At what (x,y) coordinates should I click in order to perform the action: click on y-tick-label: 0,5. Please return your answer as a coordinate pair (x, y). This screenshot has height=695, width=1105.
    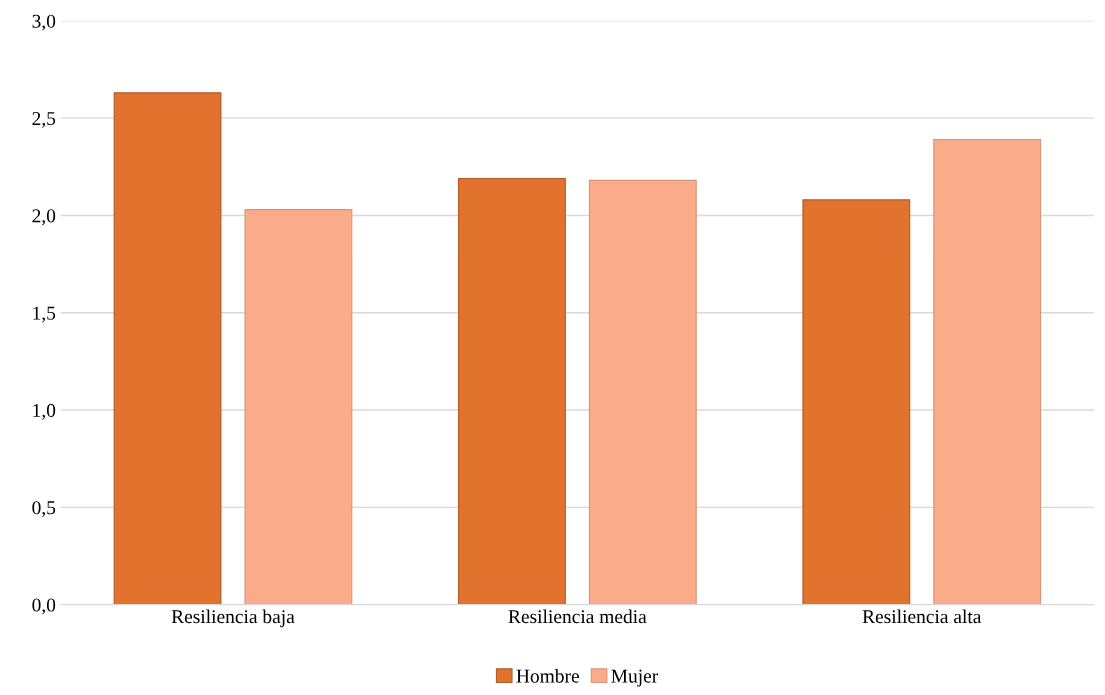
    Looking at the image, I should click on (44, 509).